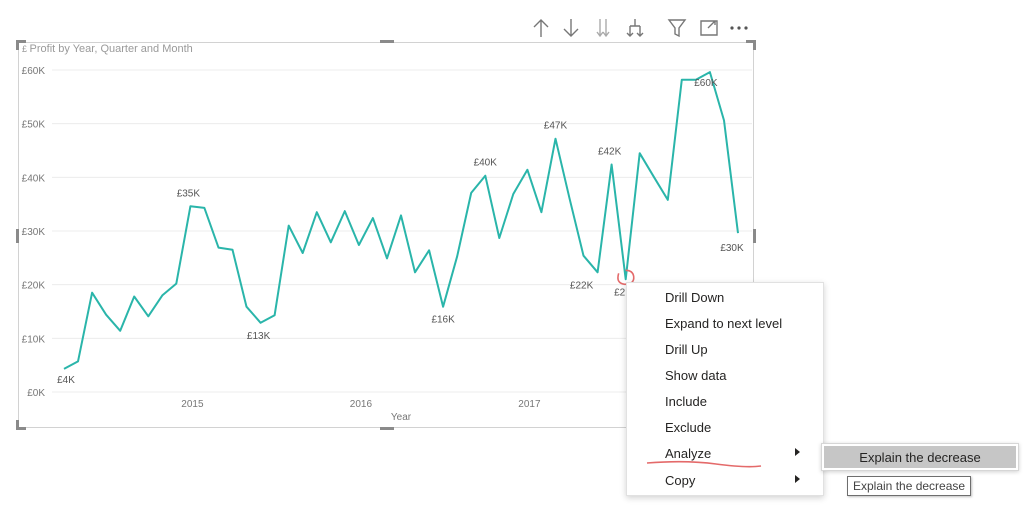 The image size is (1024, 531). Describe the element at coordinates (361, 404) in the screenshot. I see `x-tick-label: 2016` at that location.